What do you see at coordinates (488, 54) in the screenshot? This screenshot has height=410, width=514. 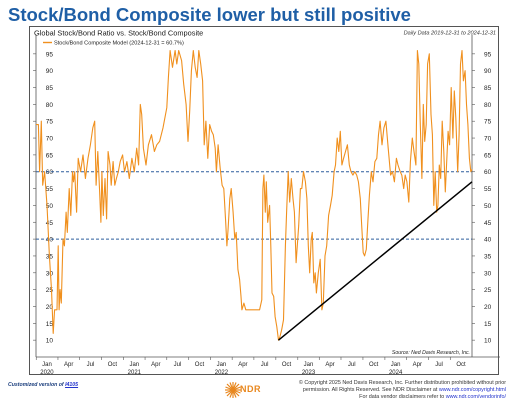 I see `y-tick-label-right: 95` at bounding box center [488, 54].